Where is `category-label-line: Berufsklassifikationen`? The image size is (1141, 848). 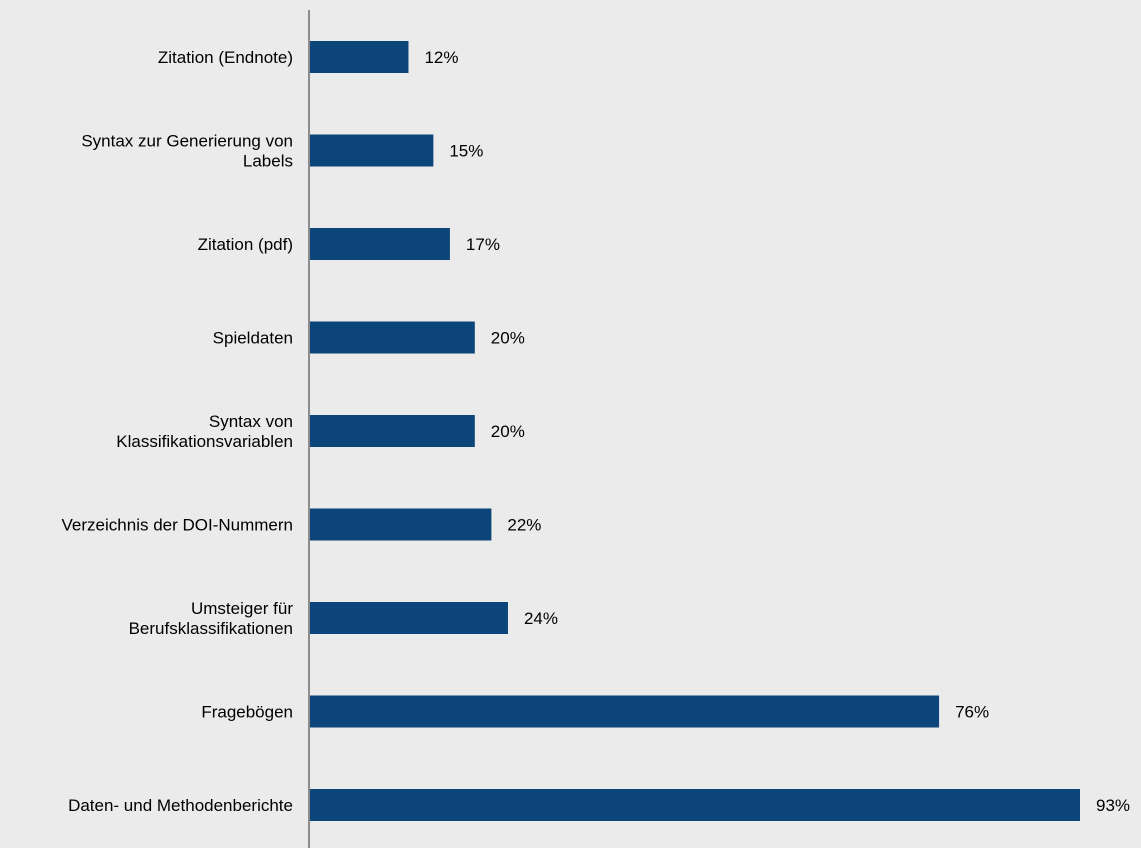
category-label-line: Berufsklassifikationen is located at coordinates (211, 628).